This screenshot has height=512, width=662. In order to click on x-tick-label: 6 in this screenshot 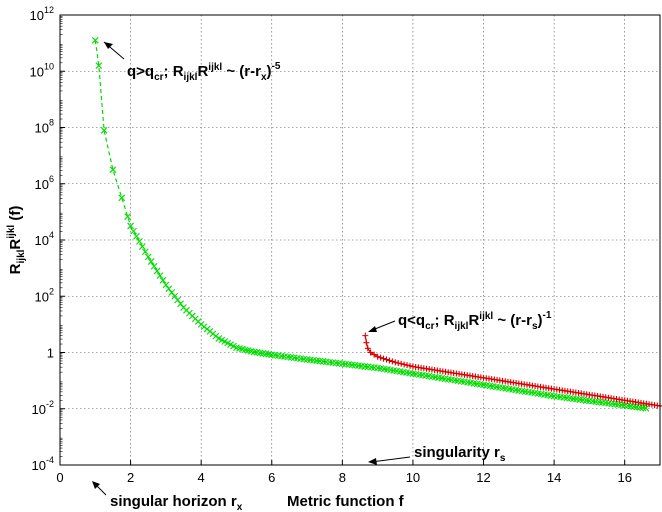, I will do `click(271, 477)`.